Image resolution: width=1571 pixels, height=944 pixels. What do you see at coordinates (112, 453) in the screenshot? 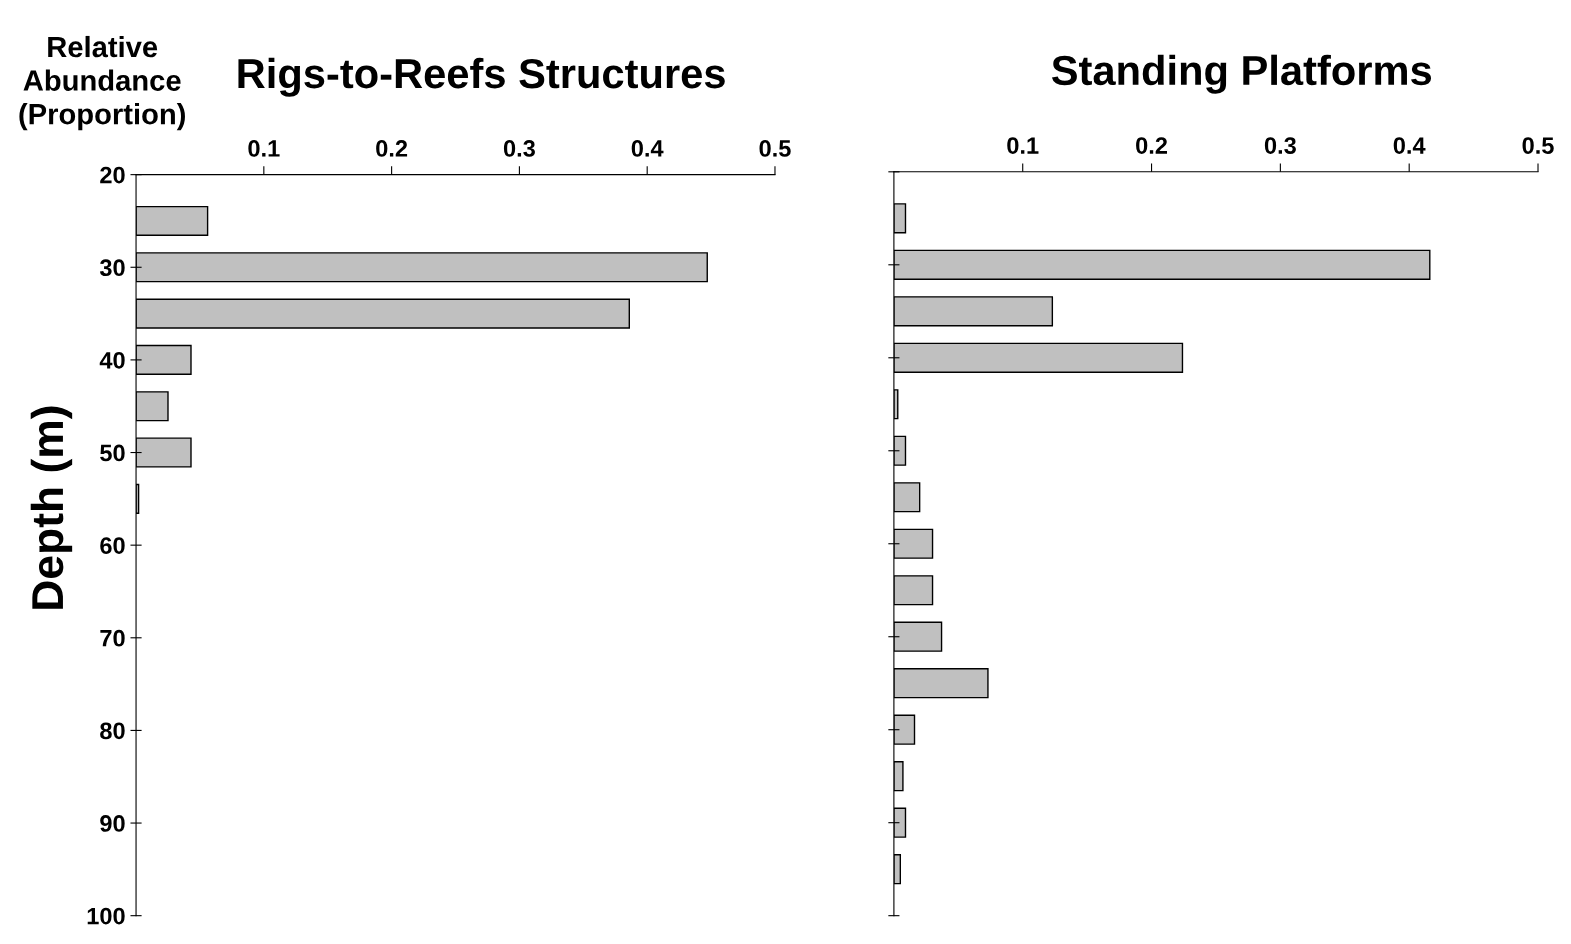
I see `y-tick-label: 50` at bounding box center [112, 453].